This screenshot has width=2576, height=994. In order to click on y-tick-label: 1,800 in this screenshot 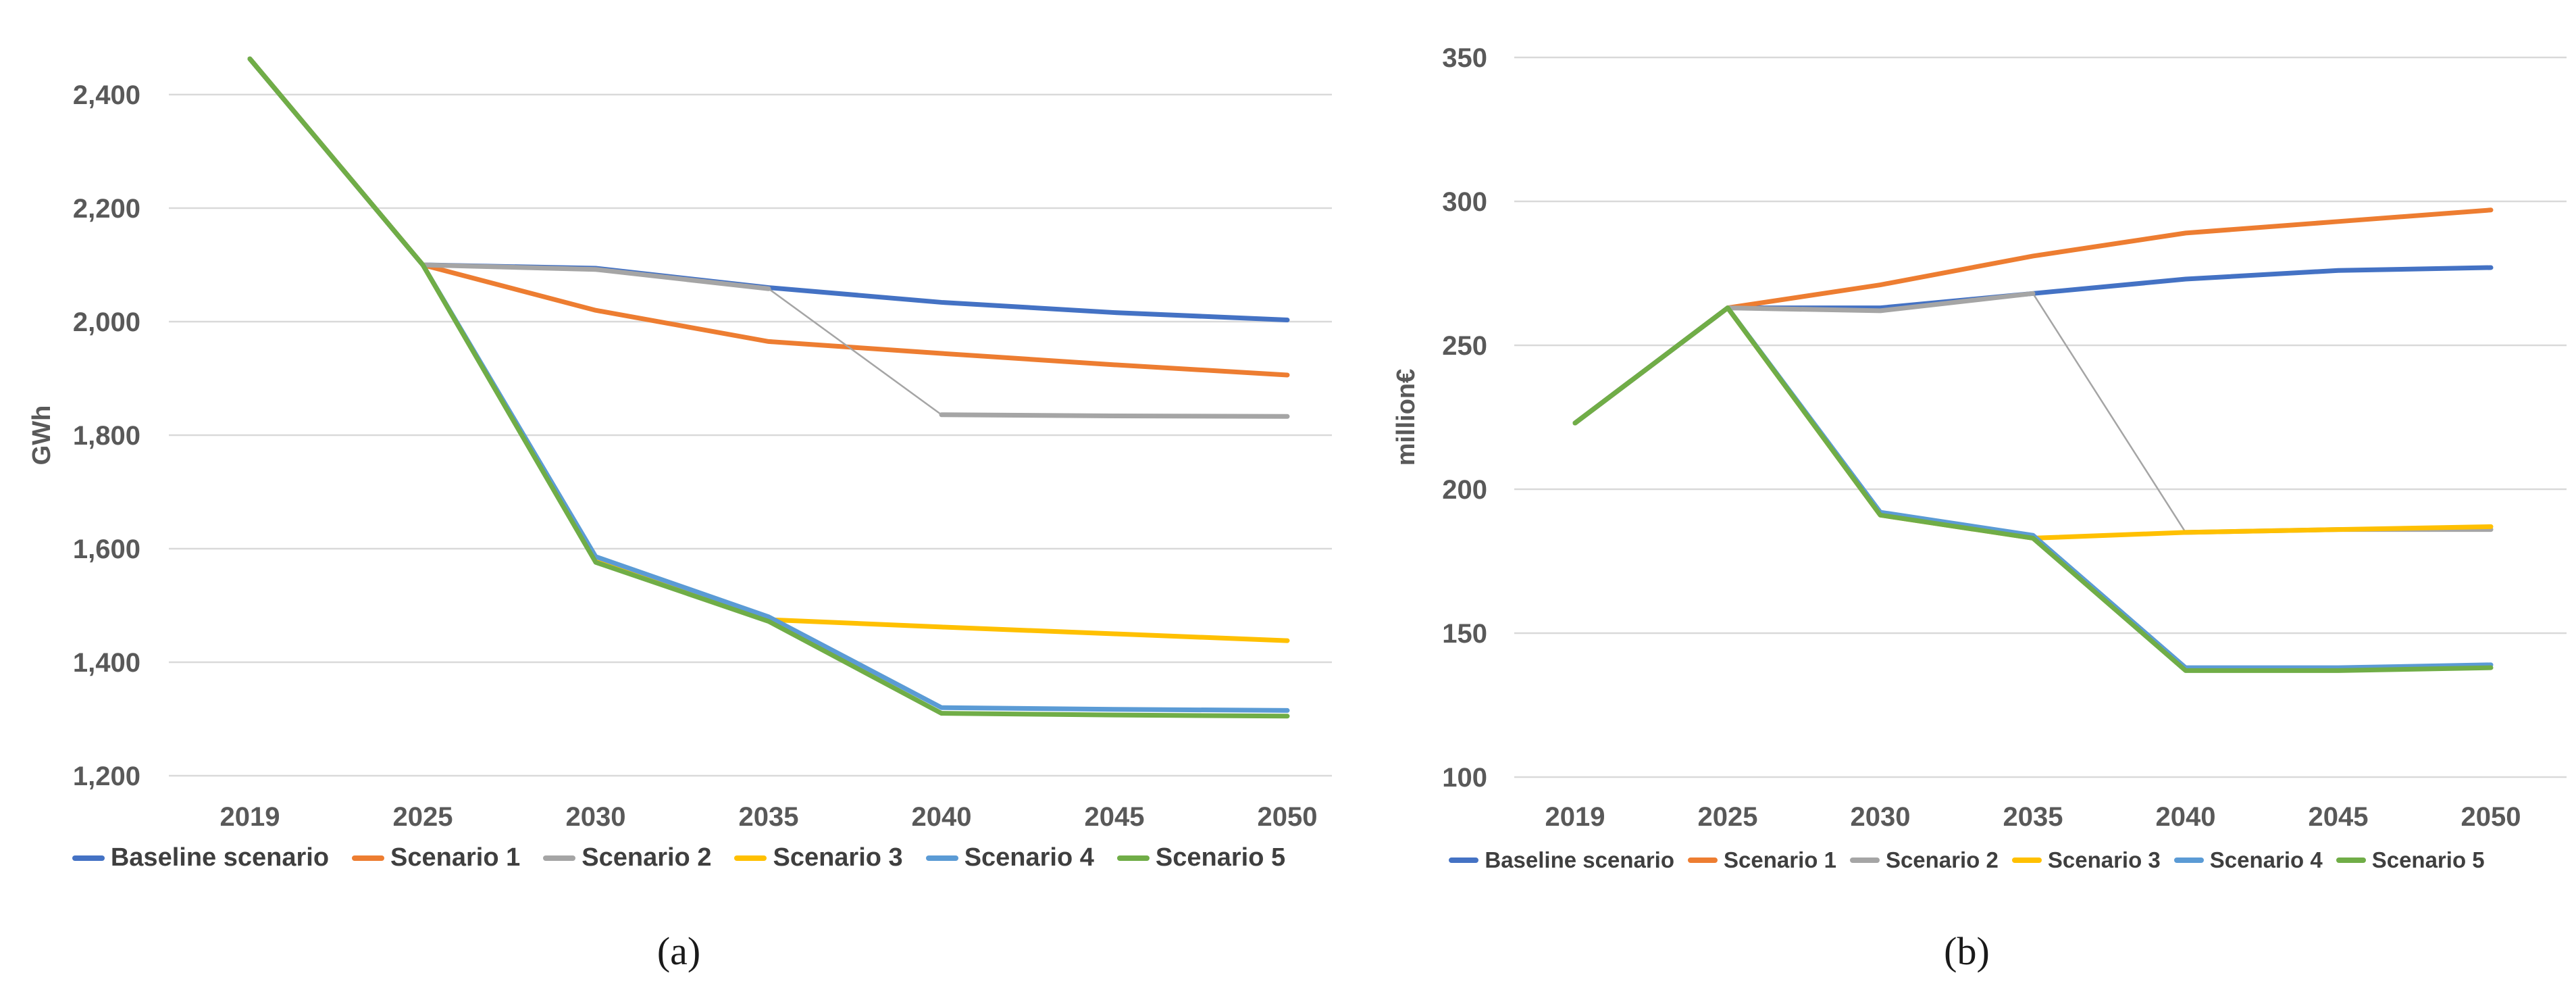, I will do `click(106, 436)`.